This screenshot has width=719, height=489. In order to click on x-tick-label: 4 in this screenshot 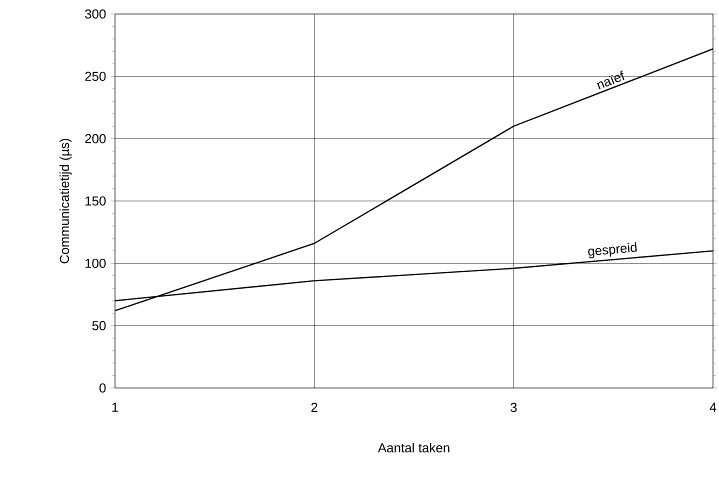, I will do `click(713, 407)`.